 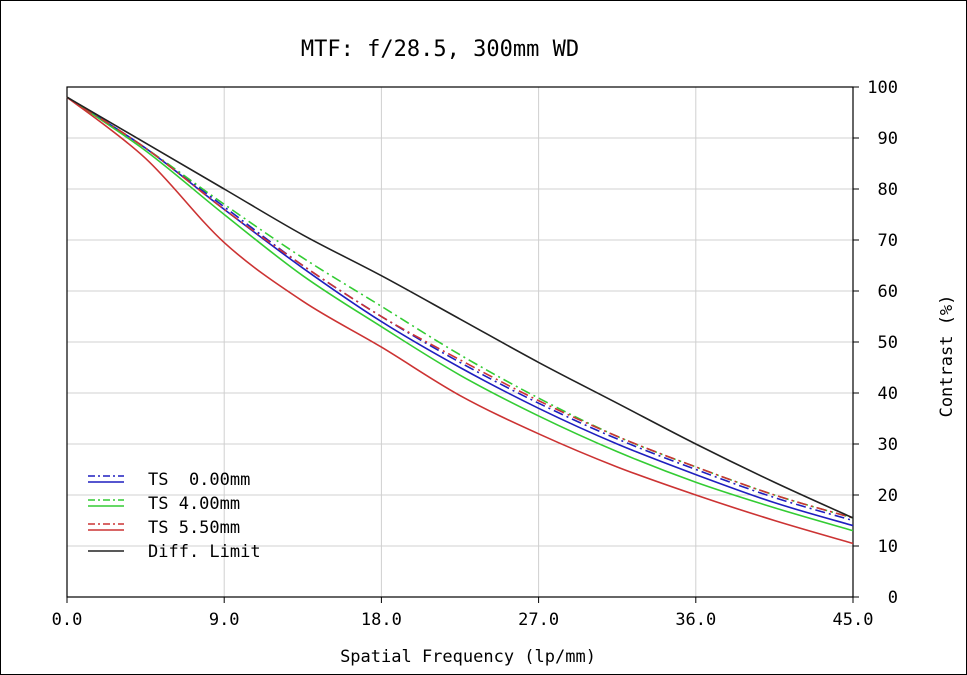 What do you see at coordinates (875, 343) in the screenshot?
I see `y-axis-ticks: 0 10 20 30 40 50 60 70 80 90 100` at bounding box center [875, 343].